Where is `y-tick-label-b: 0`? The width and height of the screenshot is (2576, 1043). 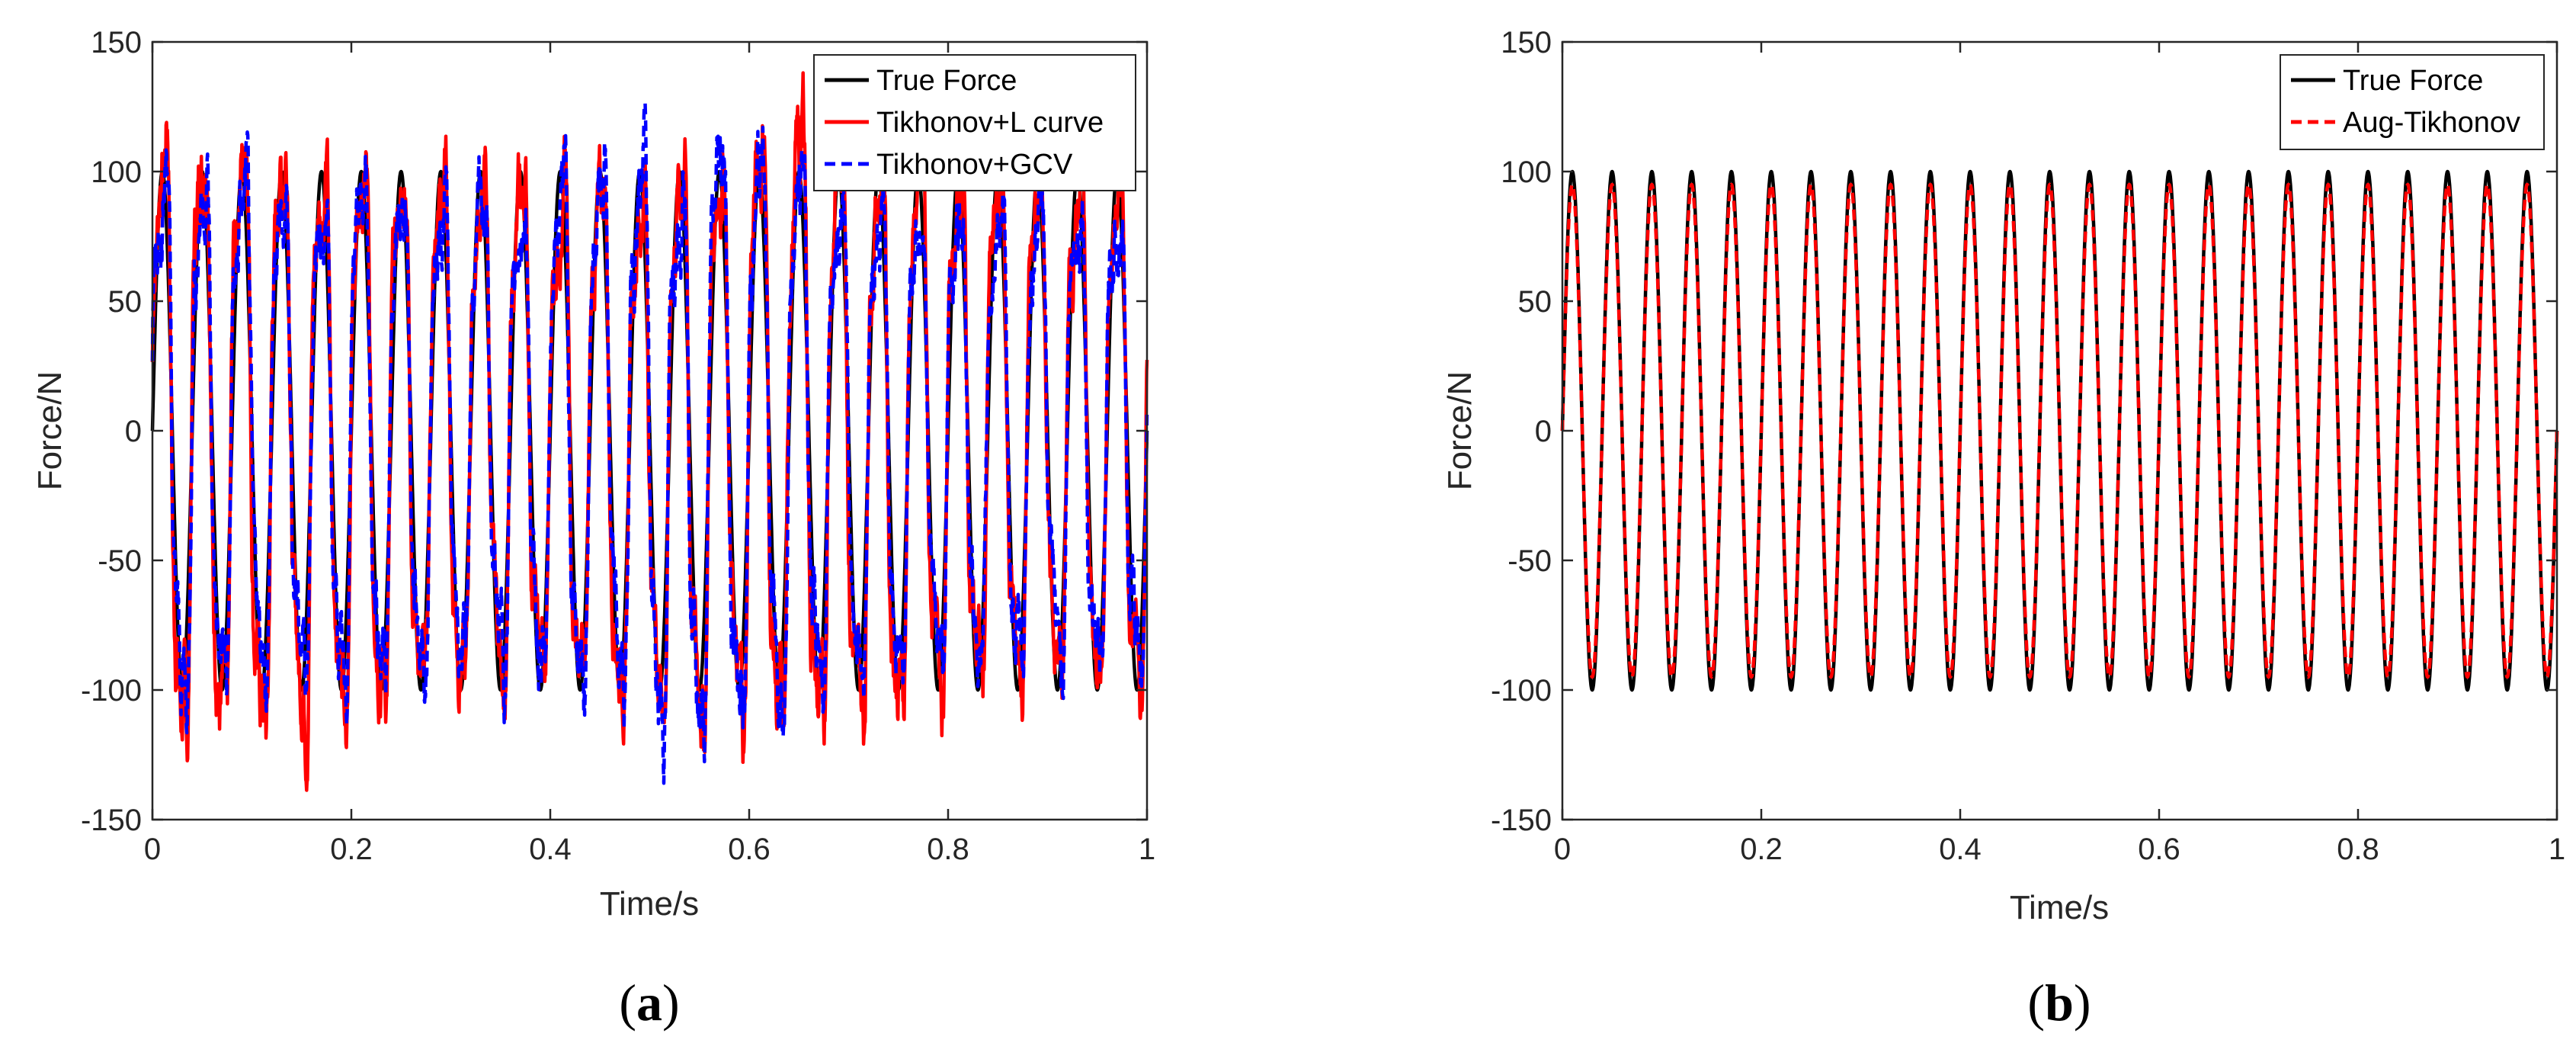 y-tick-label-b: 0 is located at coordinates (1543, 431).